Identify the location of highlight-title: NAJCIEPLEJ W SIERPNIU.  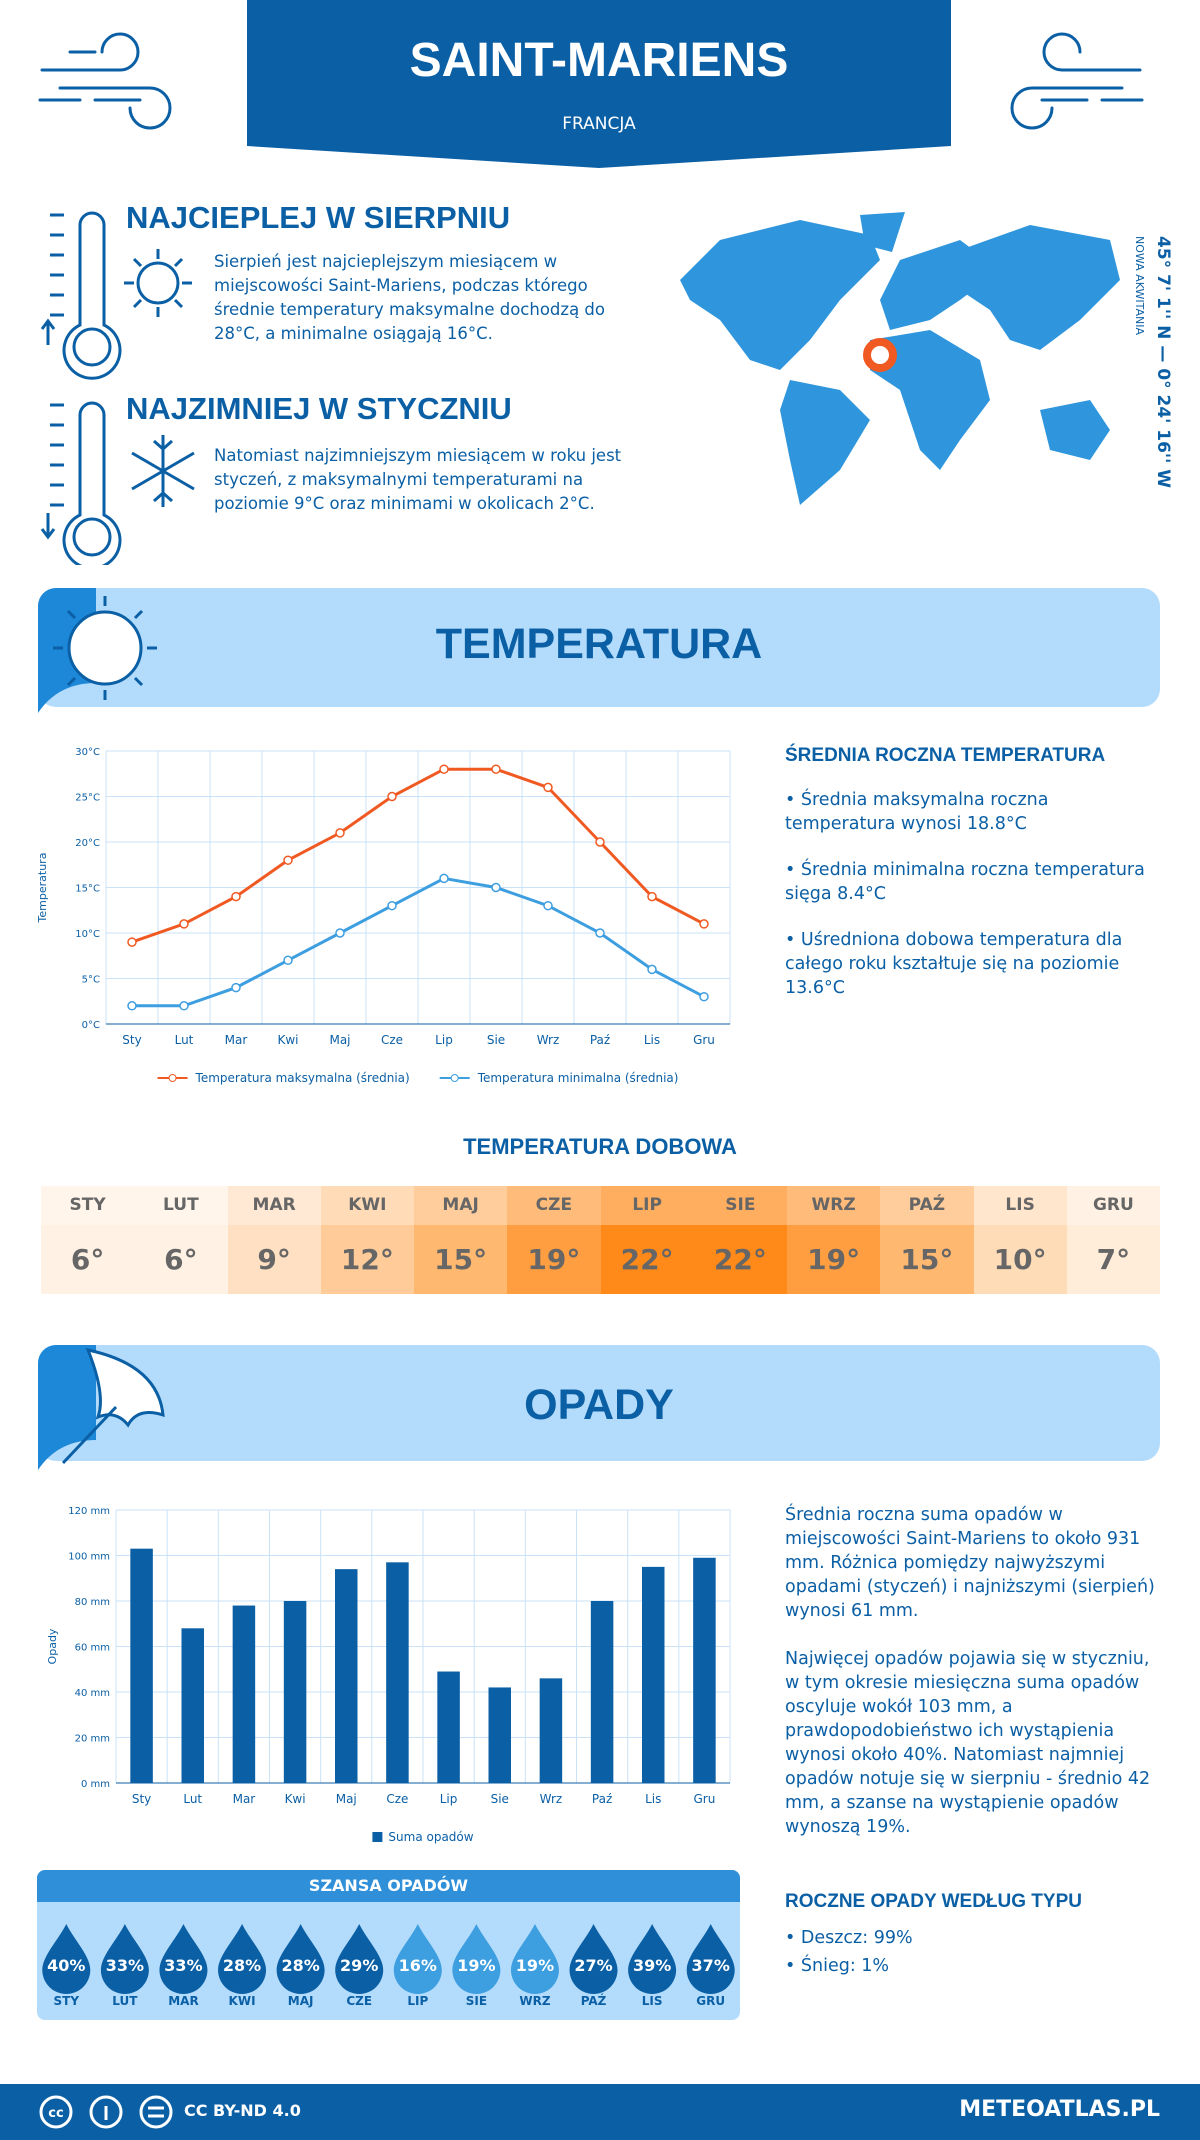
(318, 217).